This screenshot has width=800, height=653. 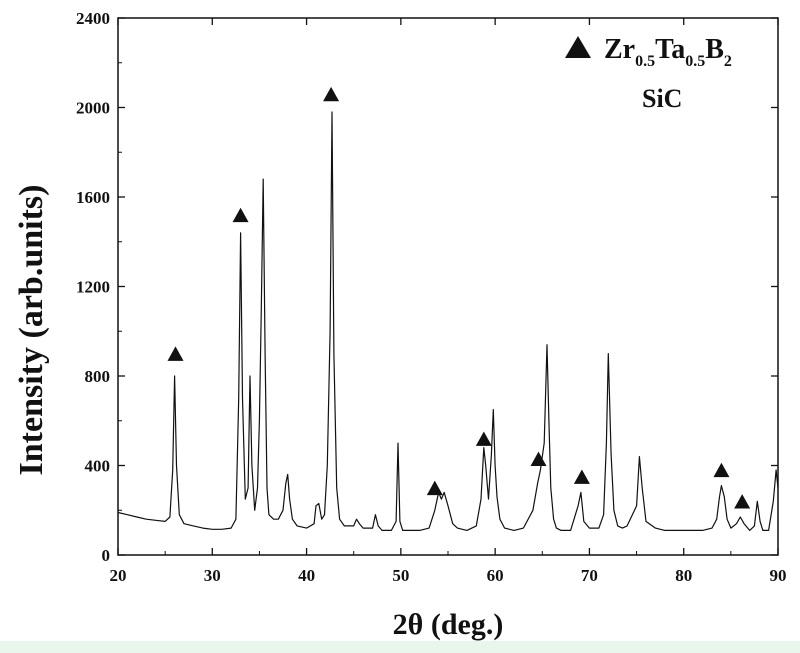 I want to click on y-axis-title: Intensity (arb.units), so click(x=31, y=330).